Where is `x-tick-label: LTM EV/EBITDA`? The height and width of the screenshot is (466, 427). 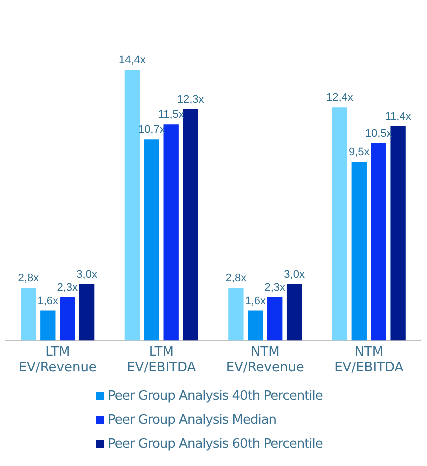
x-tick-label: LTM EV/EBITDA is located at coordinates (161, 360).